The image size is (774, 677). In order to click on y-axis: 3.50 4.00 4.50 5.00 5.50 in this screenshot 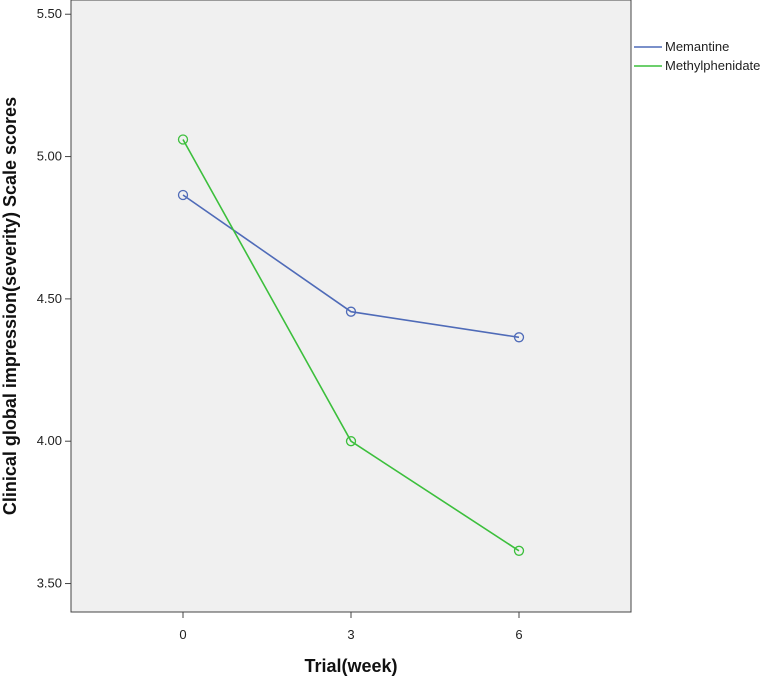, I will do `click(54, 298)`.